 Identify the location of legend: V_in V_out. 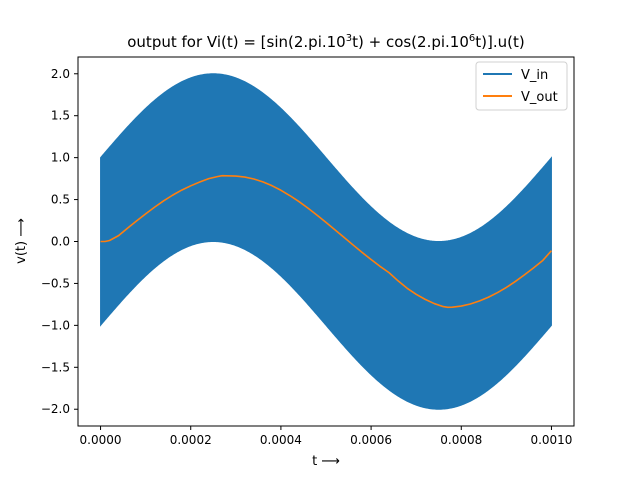
(521, 86).